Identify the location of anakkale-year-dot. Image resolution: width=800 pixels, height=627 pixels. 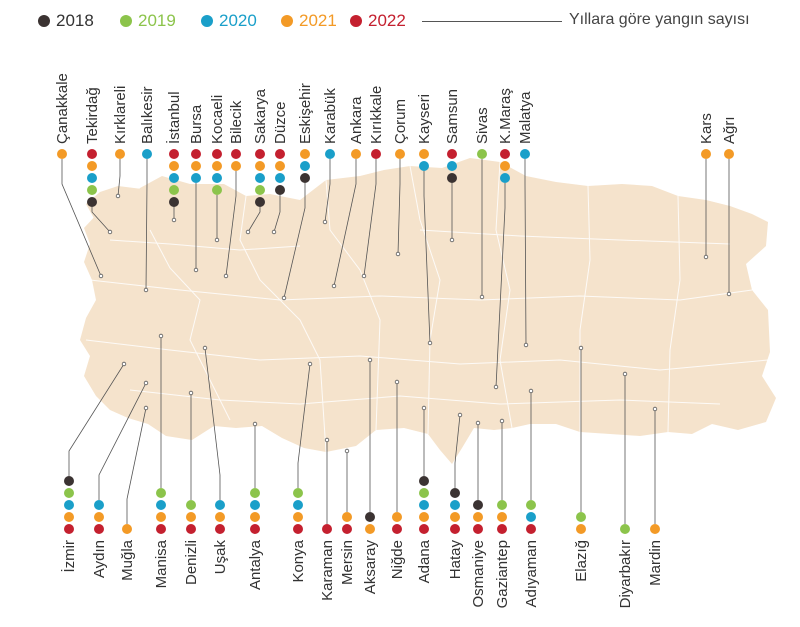
(62, 154).